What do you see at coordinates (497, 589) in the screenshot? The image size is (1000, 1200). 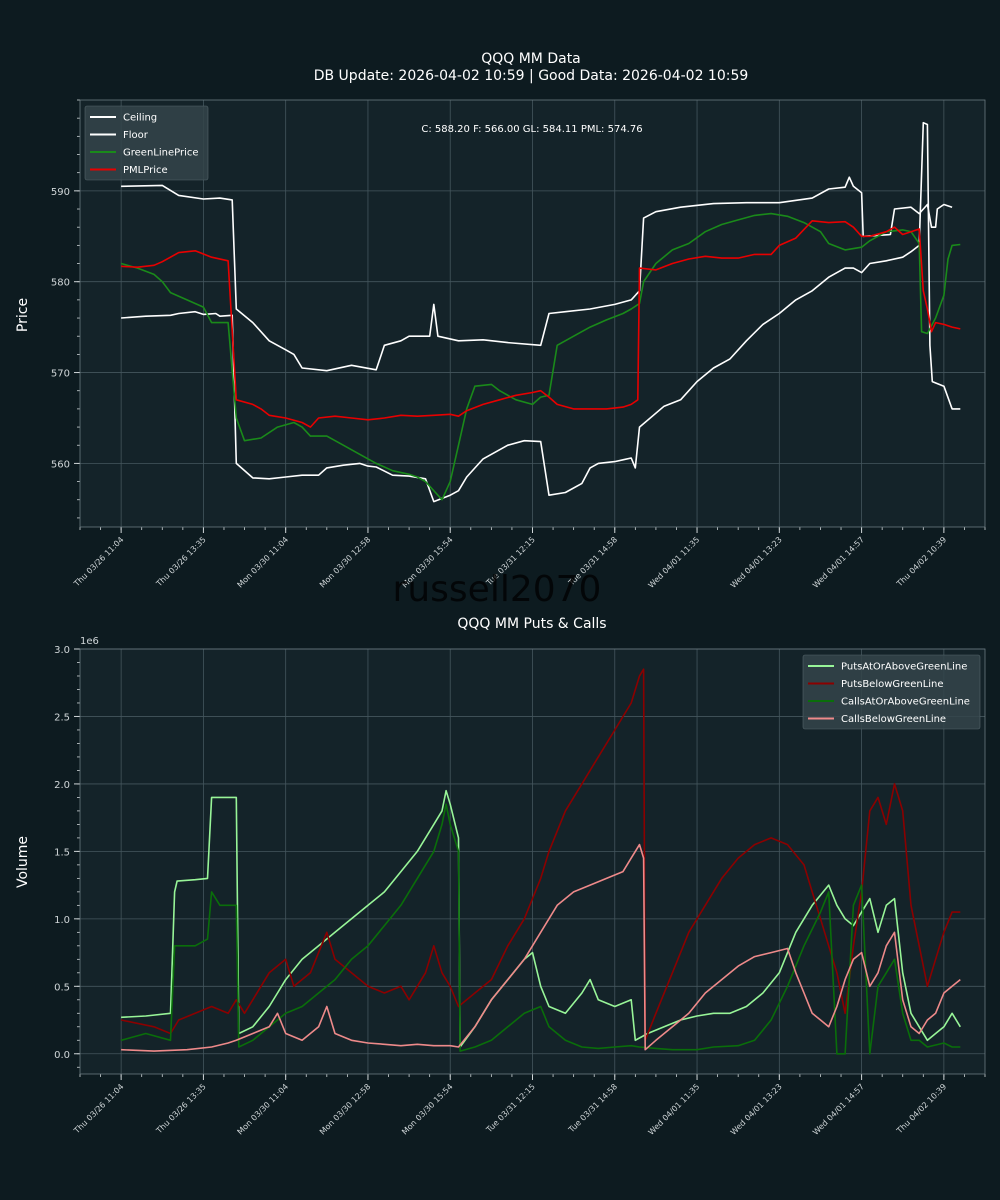 I see `watermark: russell2070` at bounding box center [497, 589].